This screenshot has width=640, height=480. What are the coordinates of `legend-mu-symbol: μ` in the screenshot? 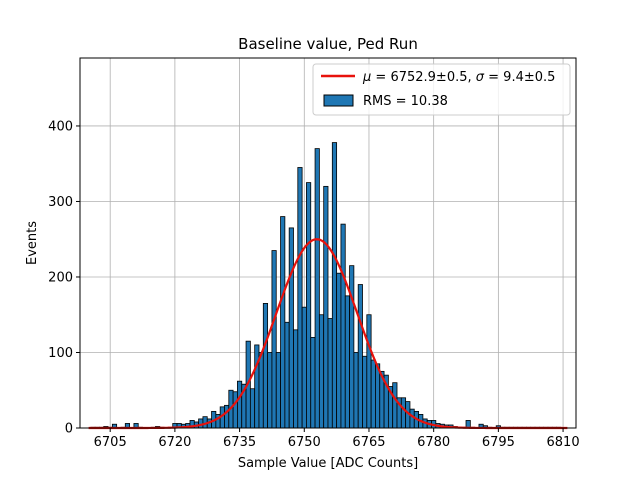 It's located at (366, 77).